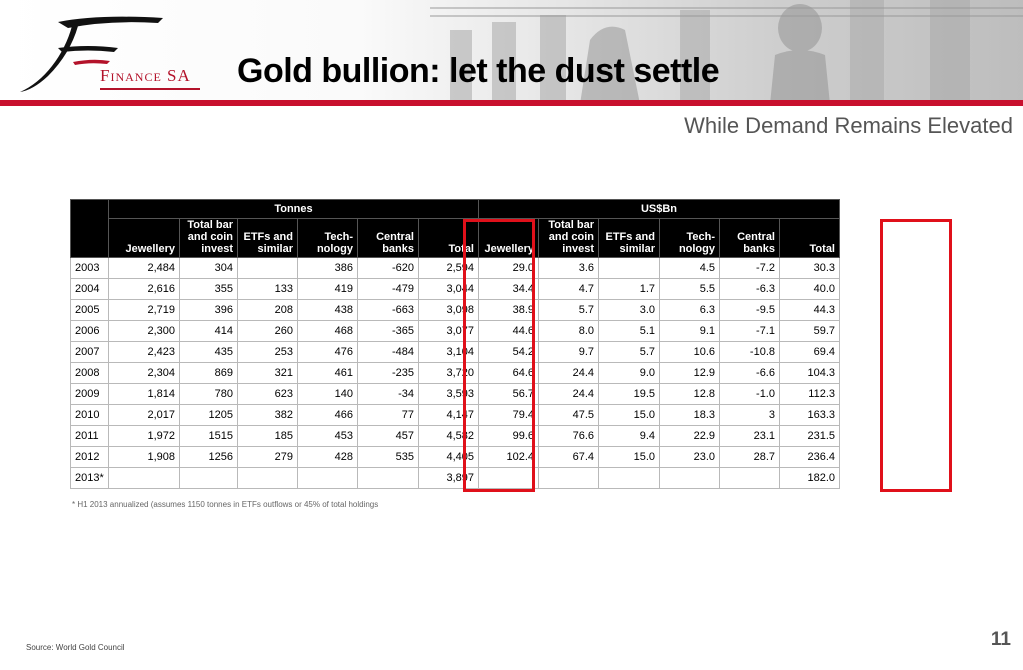  Describe the element at coordinates (749, 238) in the screenshot. I see `column-header: Central banks` at that location.